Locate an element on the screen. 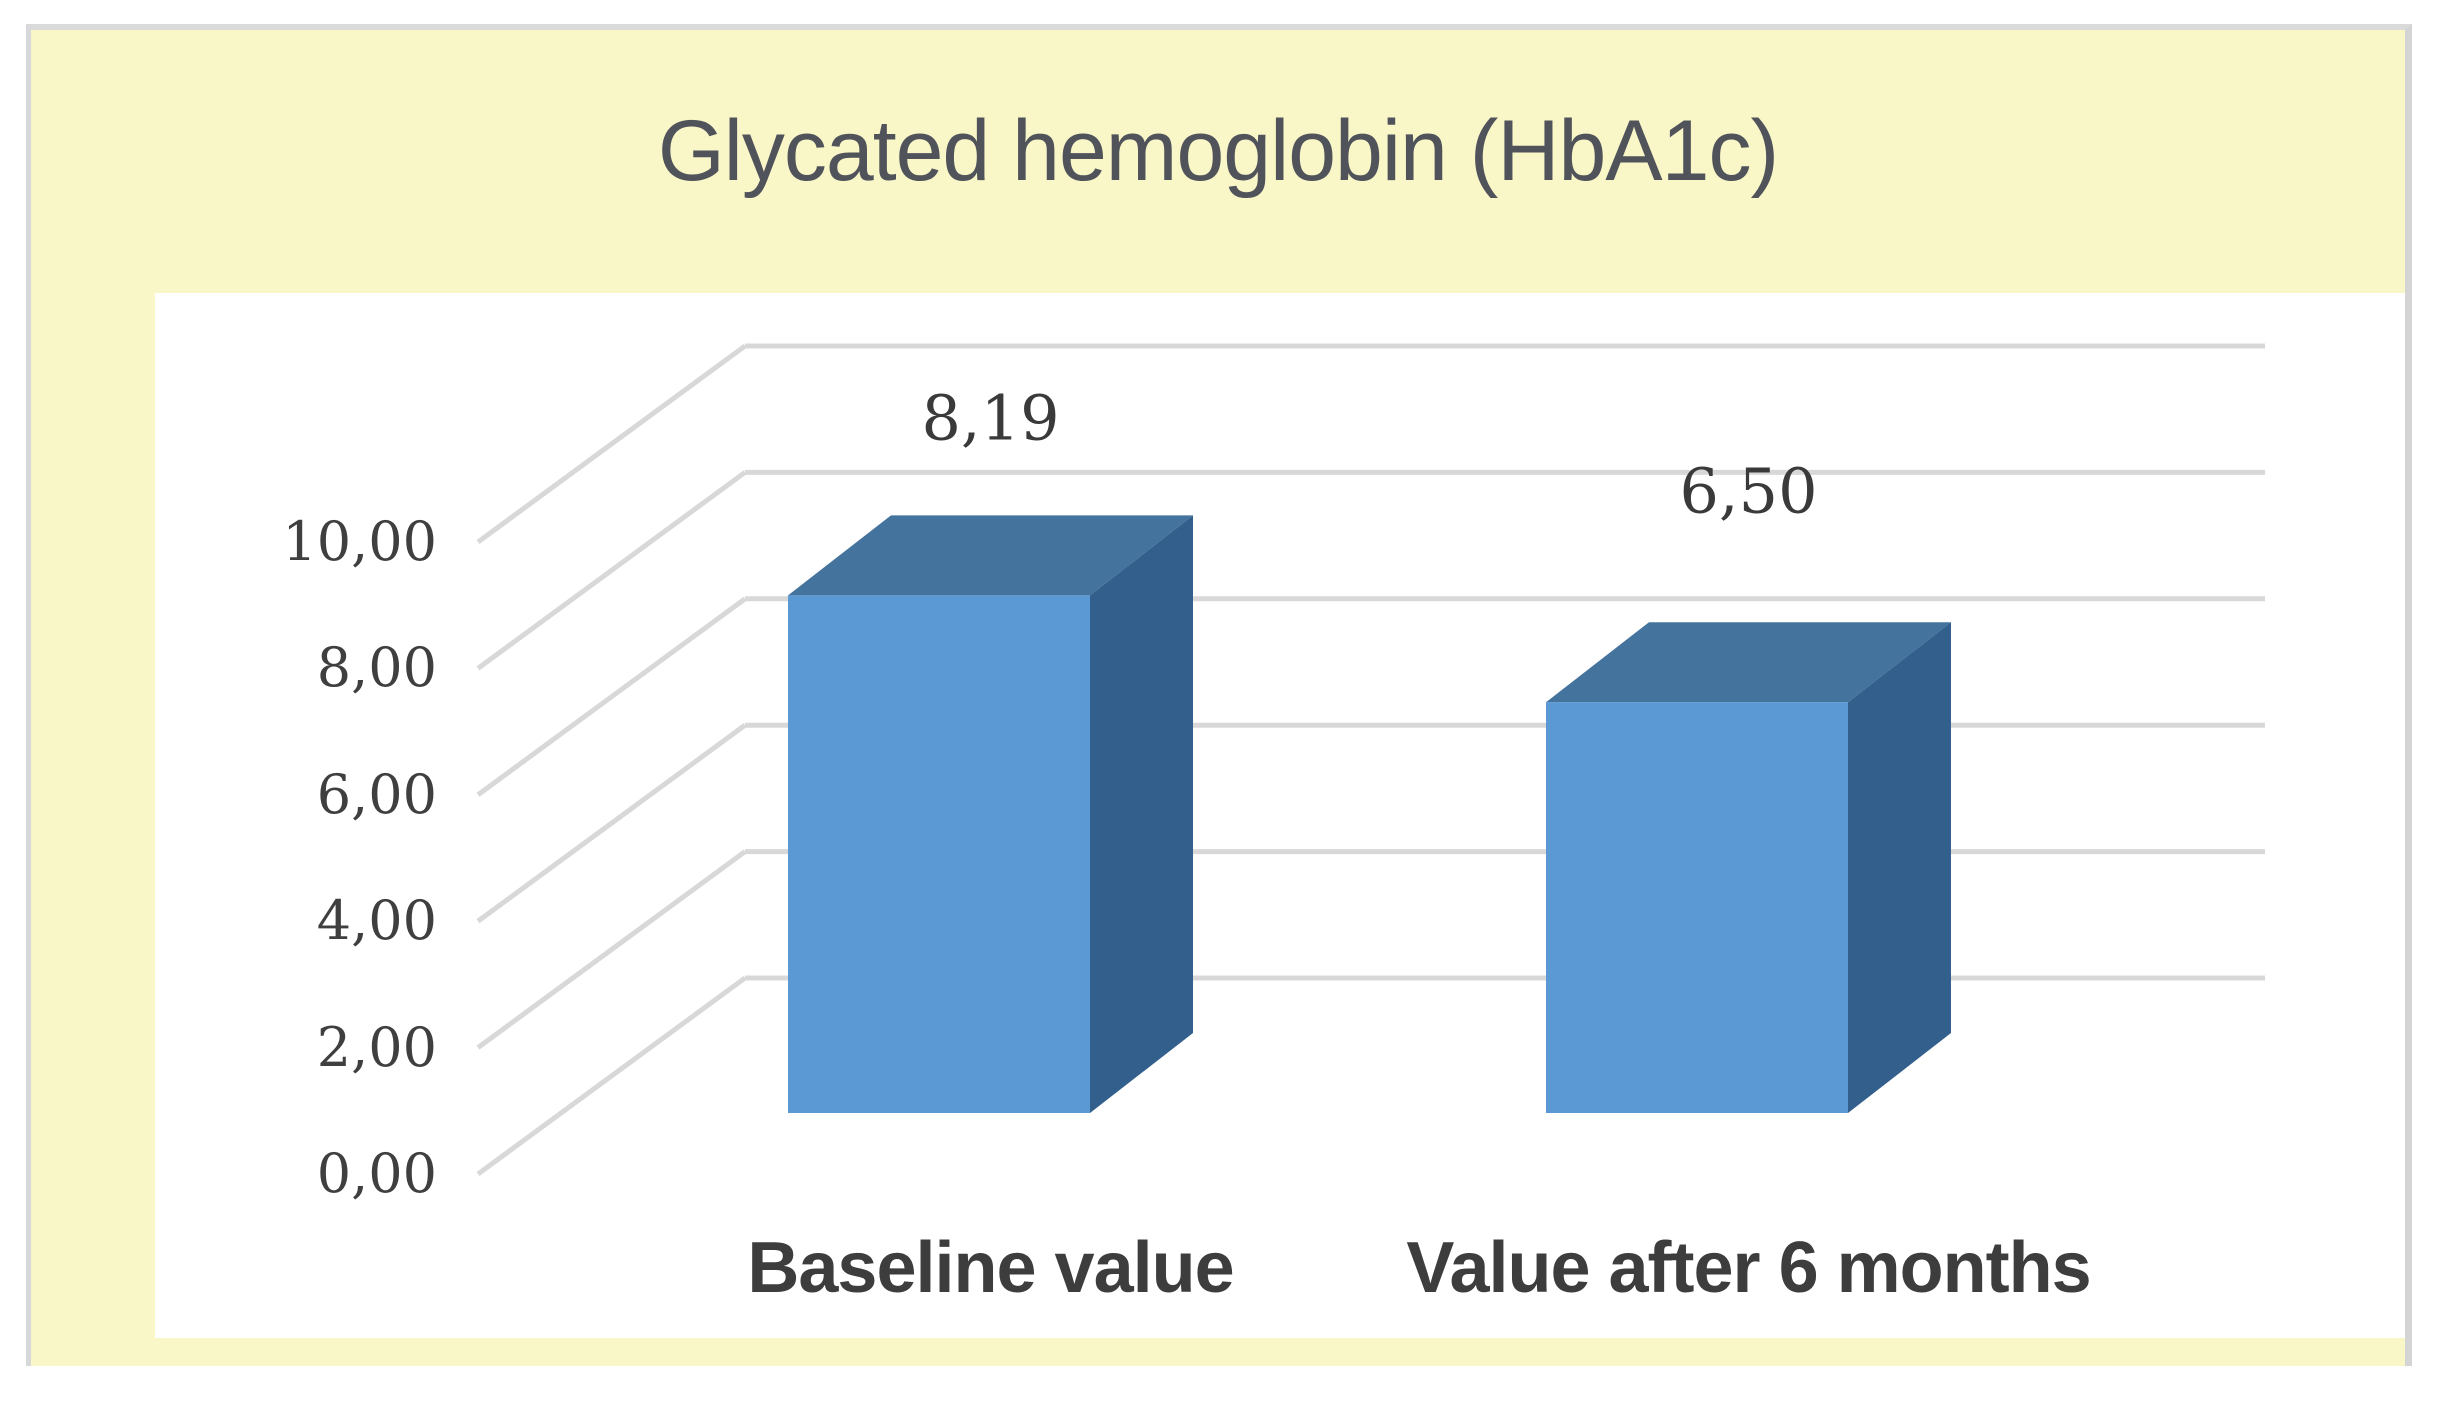 The height and width of the screenshot is (1402, 2444). category-label-baseline-value: Baseline value is located at coordinates (990, 1268).